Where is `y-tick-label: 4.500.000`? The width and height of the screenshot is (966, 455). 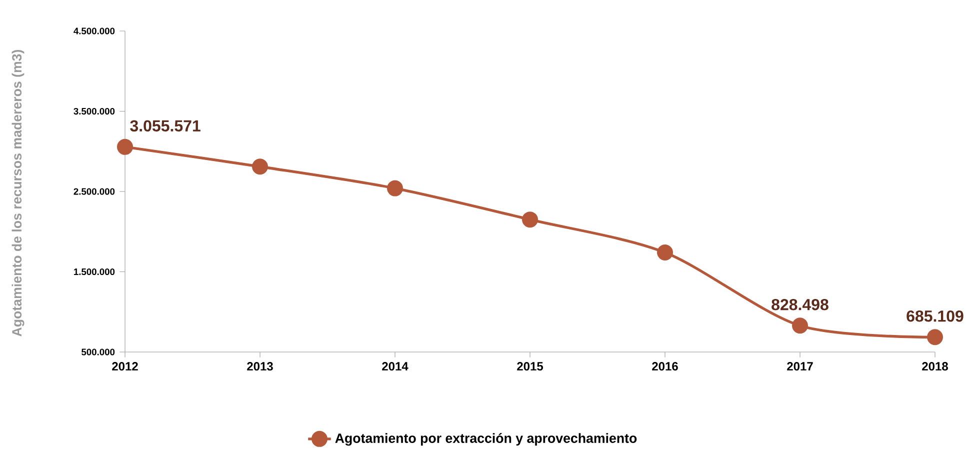
y-tick-label: 4.500.000 is located at coordinates (94, 31).